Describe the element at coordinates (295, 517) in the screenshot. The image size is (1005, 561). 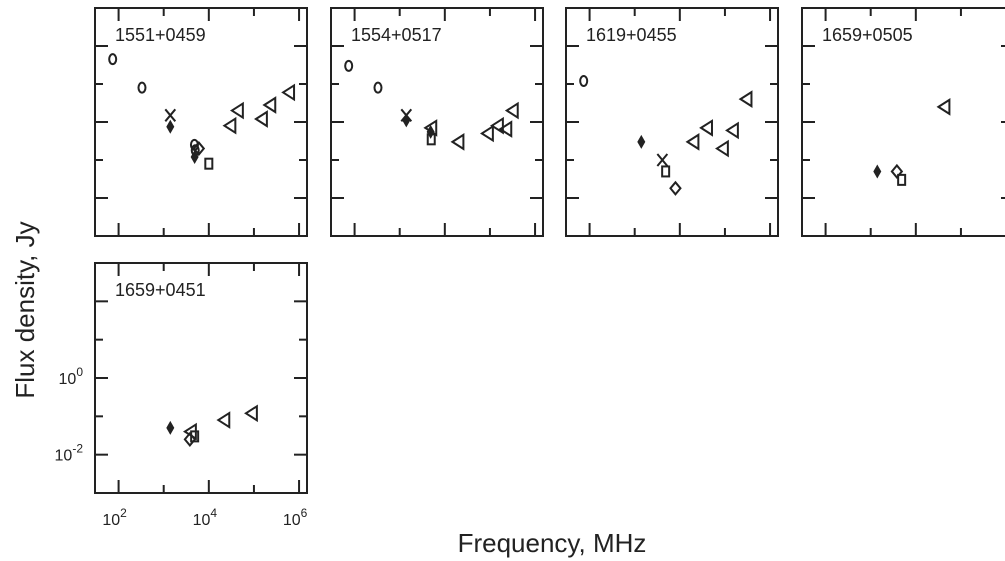
I see `x-tick-label: 10⁶` at that location.